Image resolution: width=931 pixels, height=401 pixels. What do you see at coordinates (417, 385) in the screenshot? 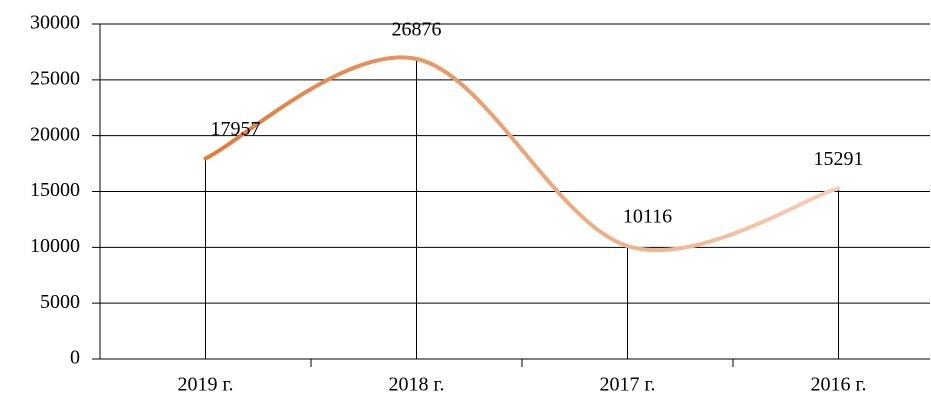
I see `x-tick-label: 2018 г.` at bounding box center [417, 385].